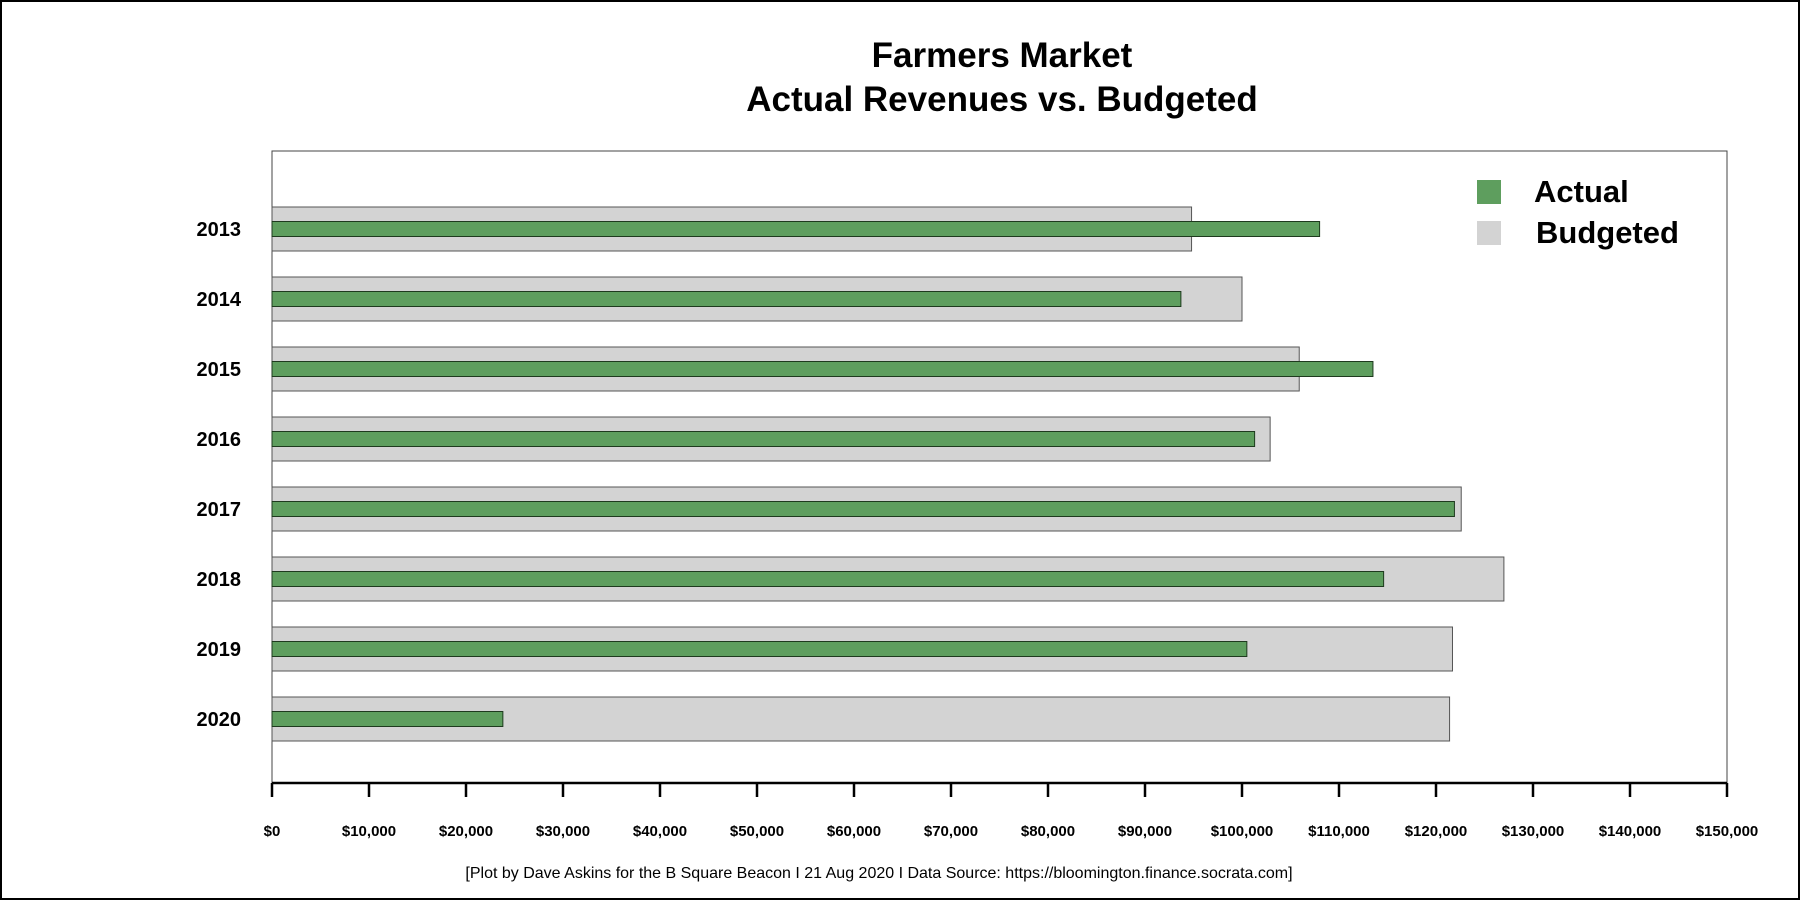 Image resolution: width=1800 pixels, height=902 pixels. What do you see at coordinates (1339, 831) in the screenshot?
I see `x-tick-label: $110,000` at bounding box center [1339, 831].